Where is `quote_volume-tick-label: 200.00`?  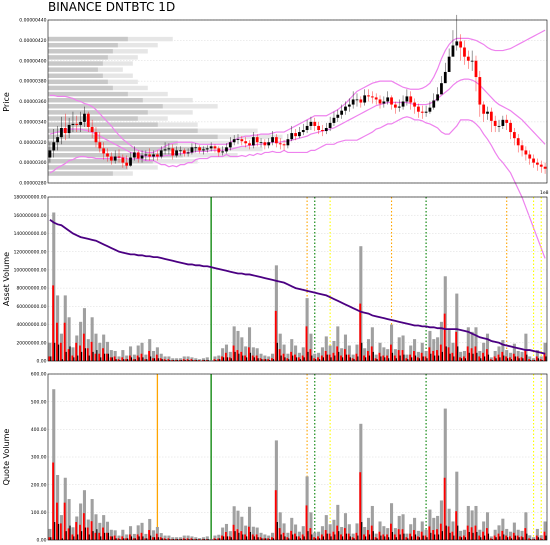 quote_volume-tick-label: 200.00 is located at coordinates (39, 485).